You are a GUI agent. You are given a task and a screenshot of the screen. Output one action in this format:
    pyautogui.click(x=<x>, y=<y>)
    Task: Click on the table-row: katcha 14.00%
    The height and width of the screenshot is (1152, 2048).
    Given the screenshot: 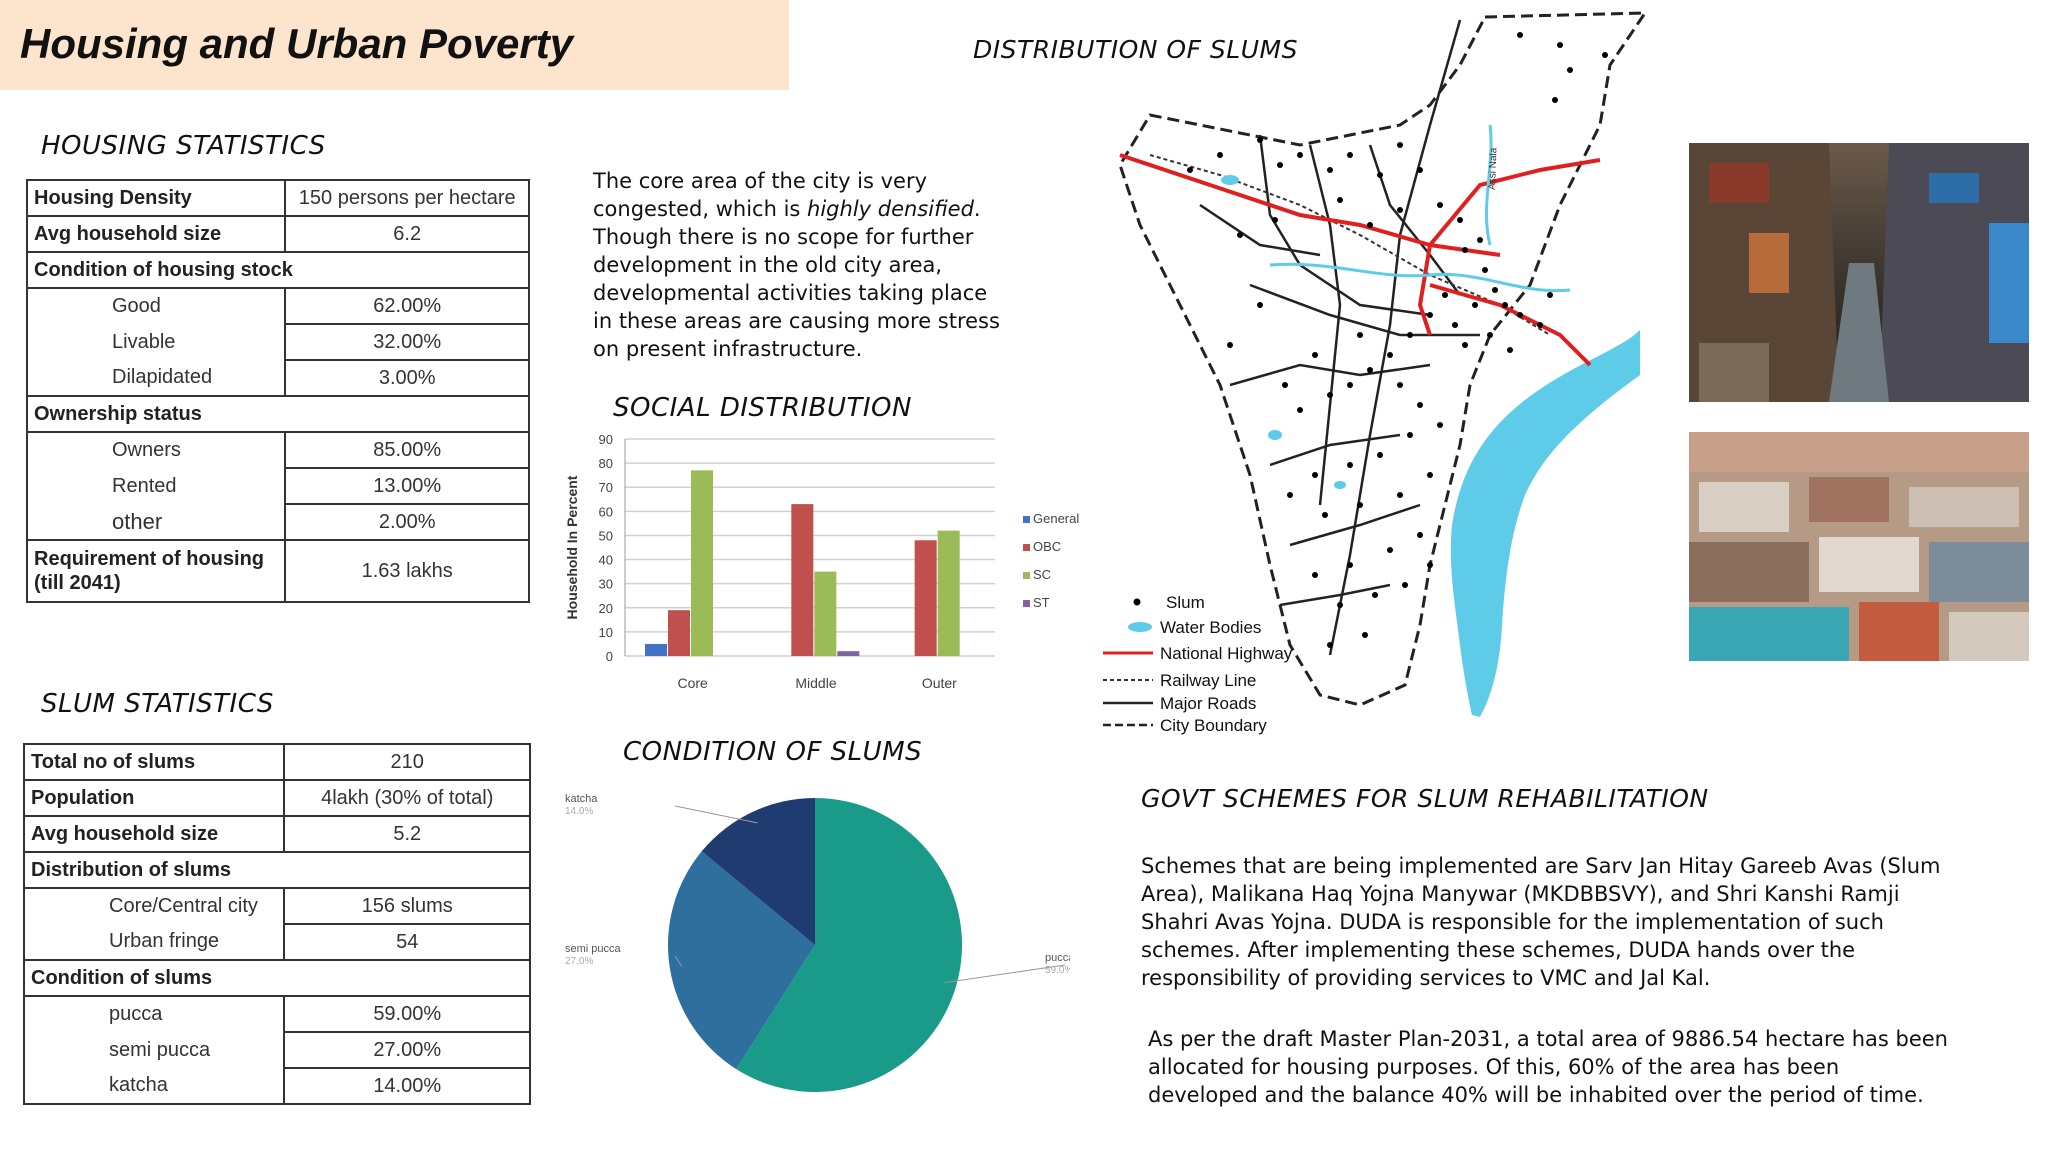 What is the action you would take?
    pyautogui.click(x=276, y=1086)
    